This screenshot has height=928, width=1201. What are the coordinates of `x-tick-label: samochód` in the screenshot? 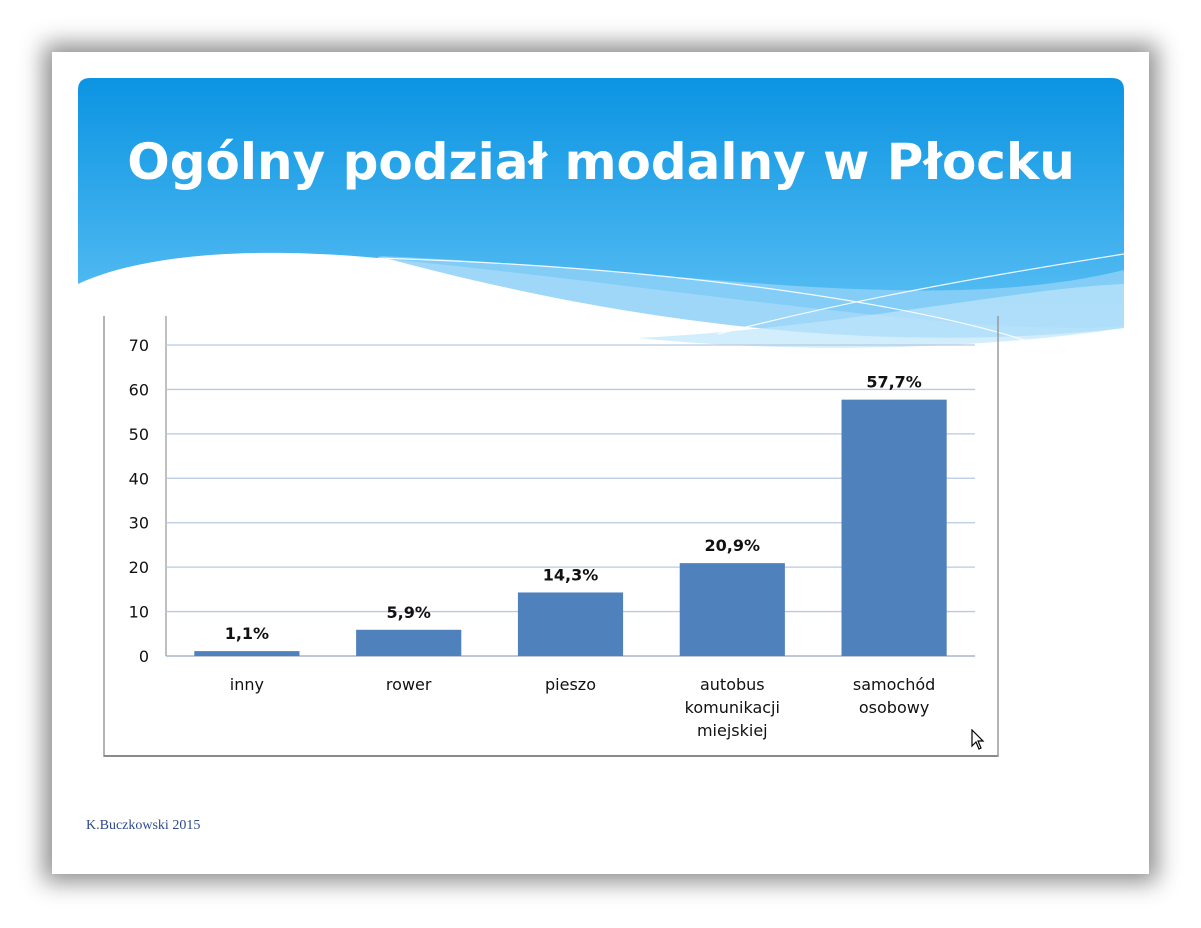 It's located at (894, 684).